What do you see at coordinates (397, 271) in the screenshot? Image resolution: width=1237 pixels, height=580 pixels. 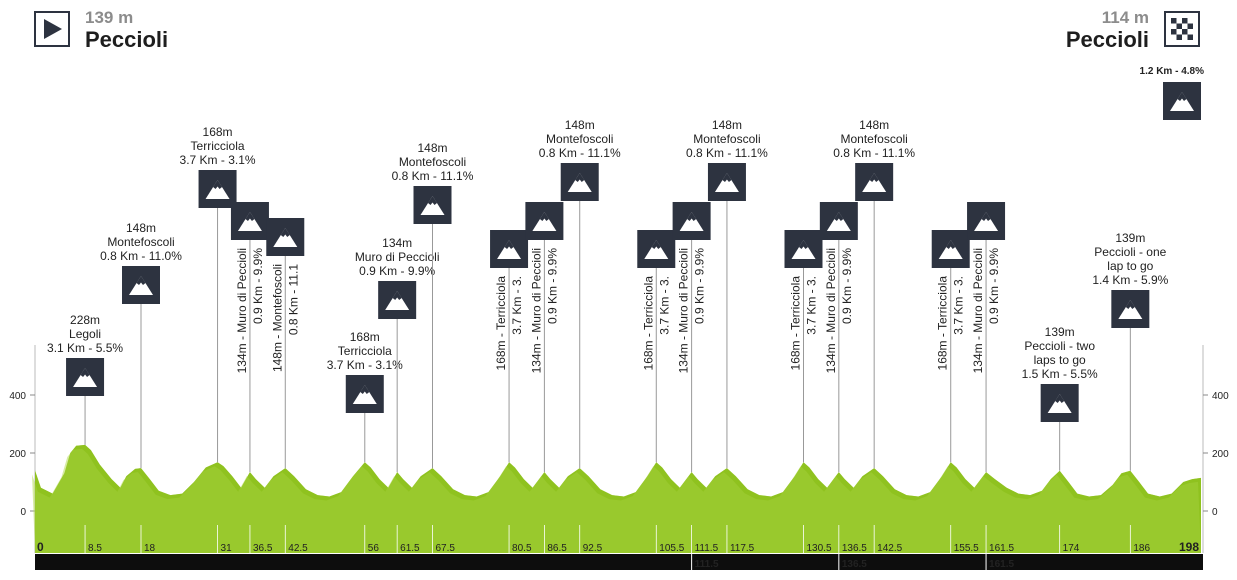 I see `climb-label: 0.9 Km - 9.9%` at bounding box center [397, 271].